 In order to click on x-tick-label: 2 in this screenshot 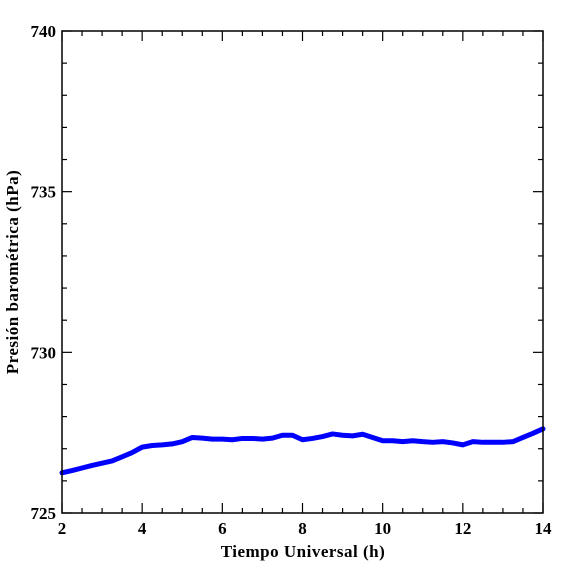, I will do `click(62, 528)`.